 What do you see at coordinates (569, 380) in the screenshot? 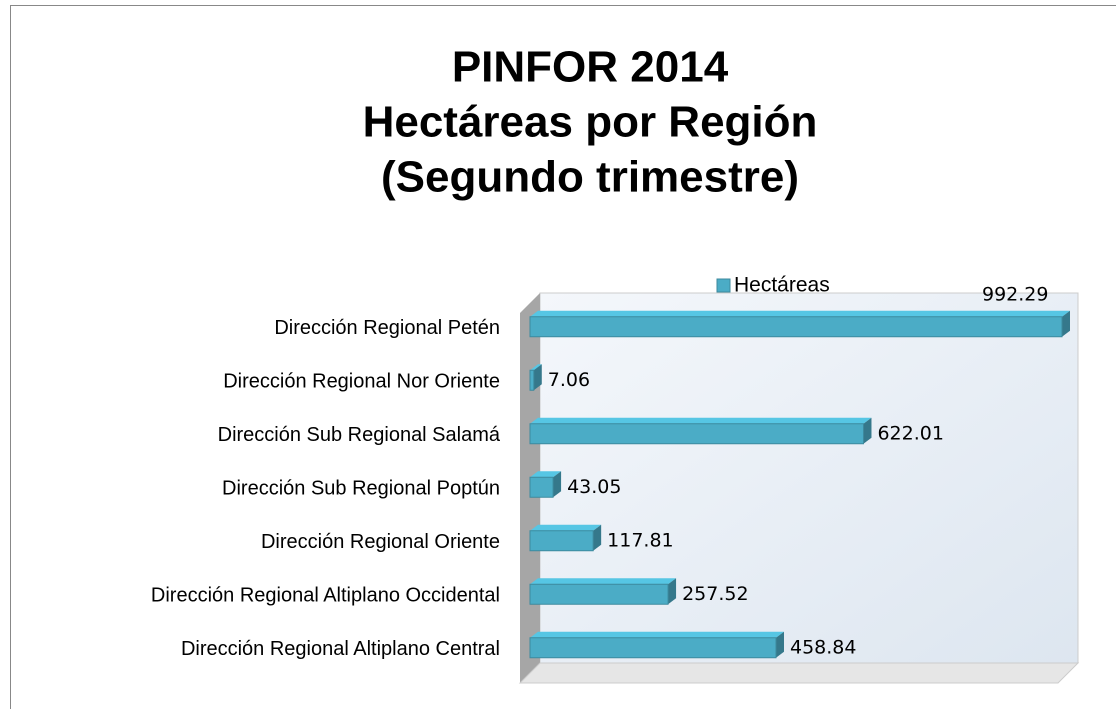
I see `data-label: 7.06` at bounding box center [569, 380].